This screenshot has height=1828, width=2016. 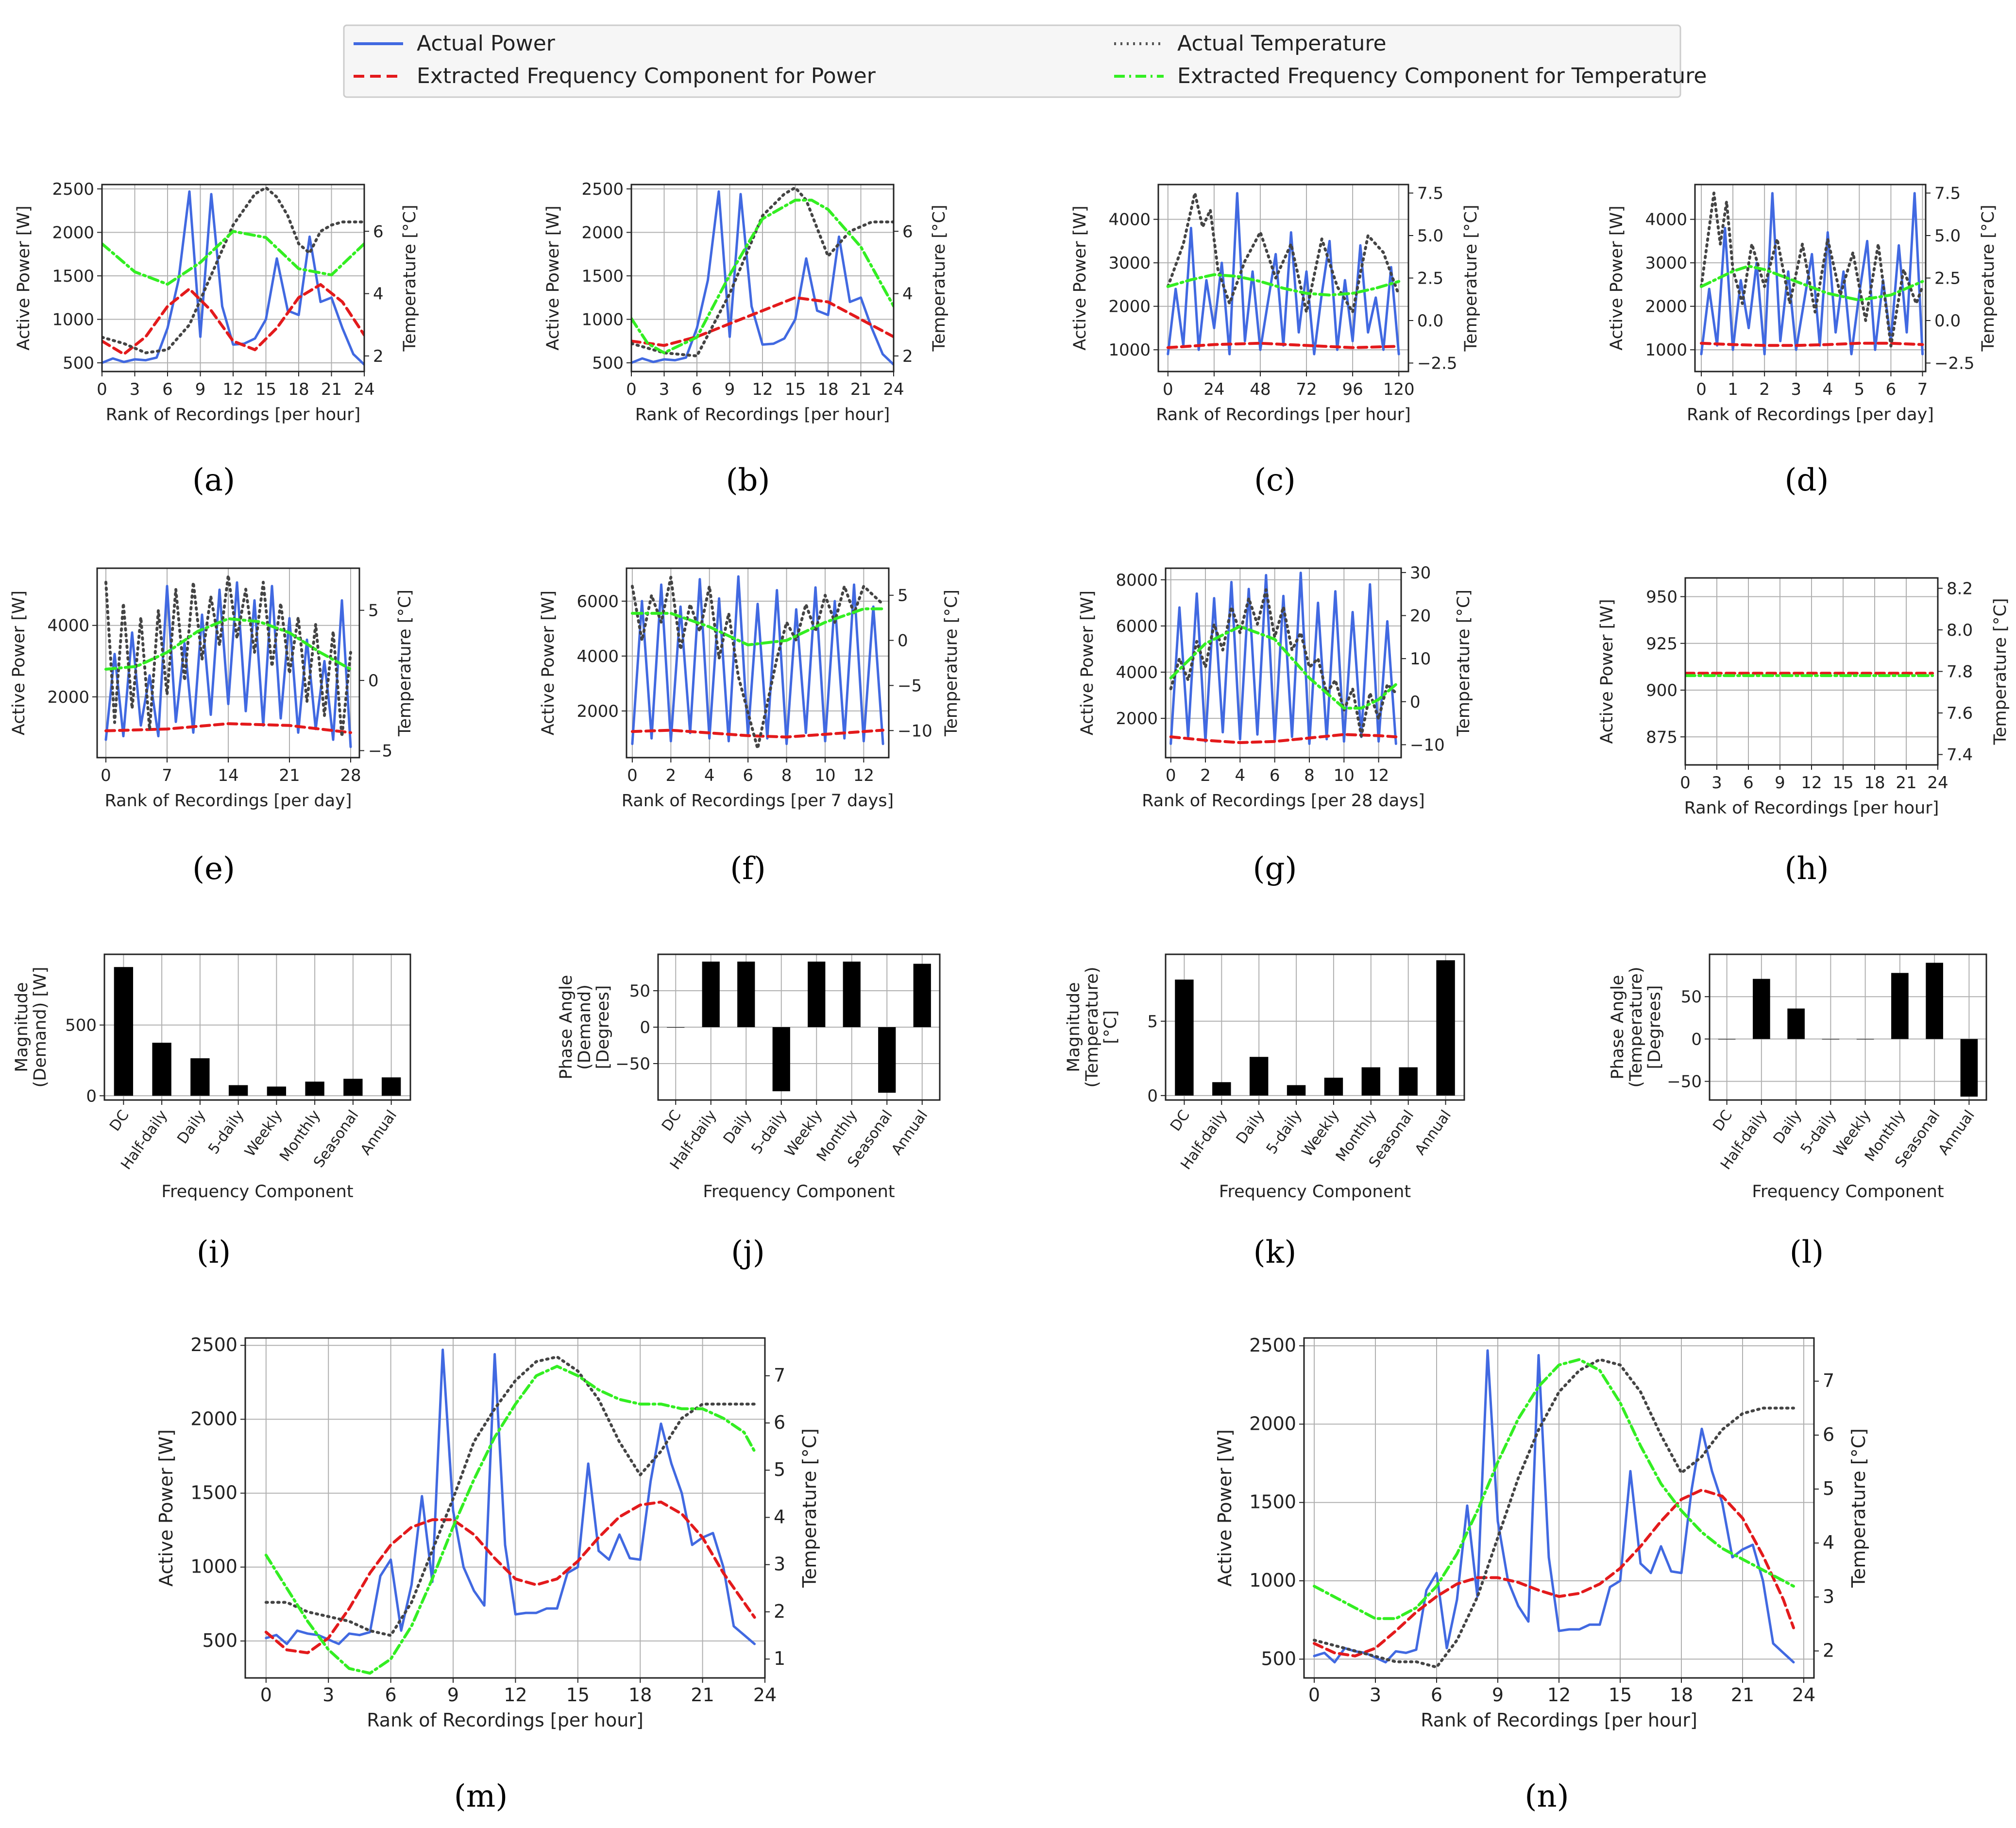 I want to click on y-axis-label: Magnitude, so click(x=22, y=1027).